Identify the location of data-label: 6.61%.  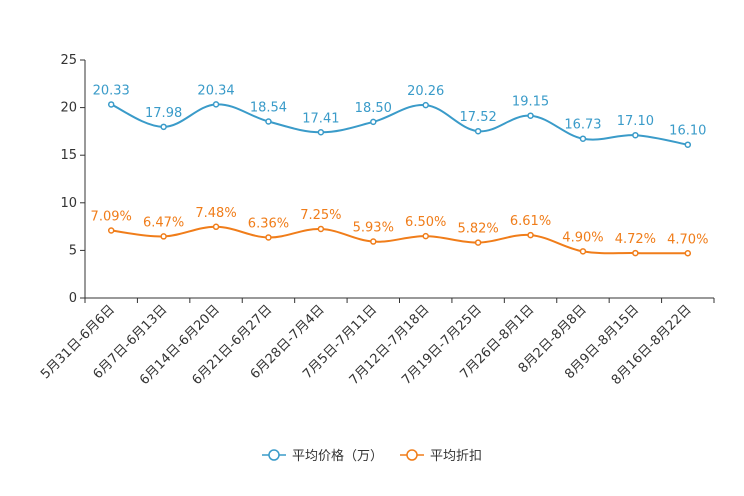
(530, 221).